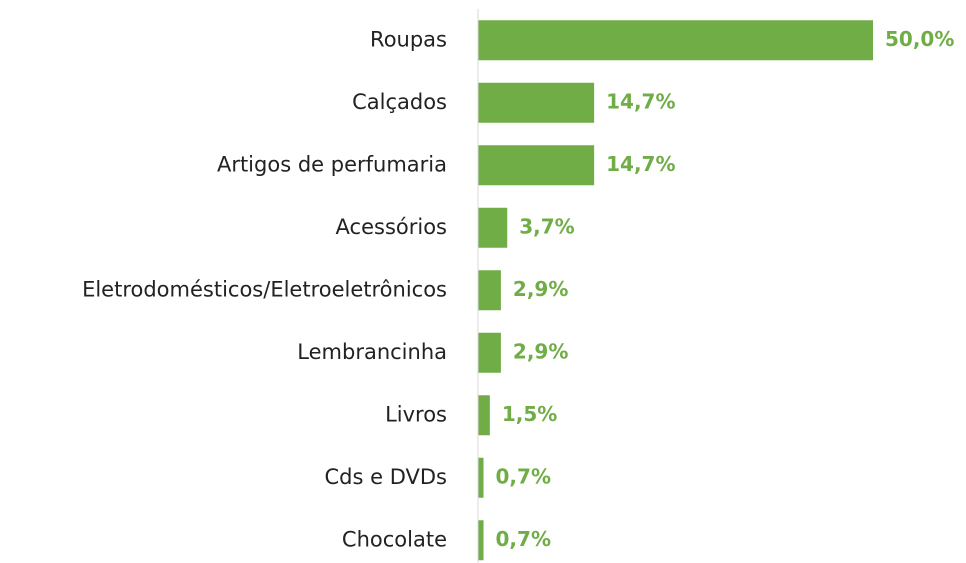  I want to click on category-label: Calçados, so click(399, 102).